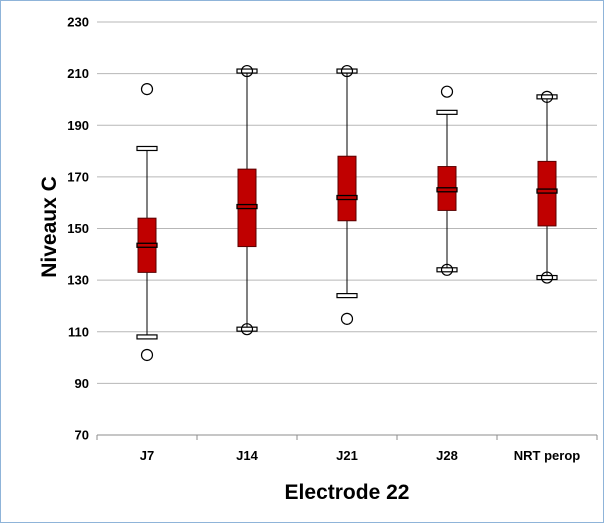  What do you see at coordinates (147, 455) in the screenshot?
I see `x-tick-label: J7` at bounding box center [147, 455].